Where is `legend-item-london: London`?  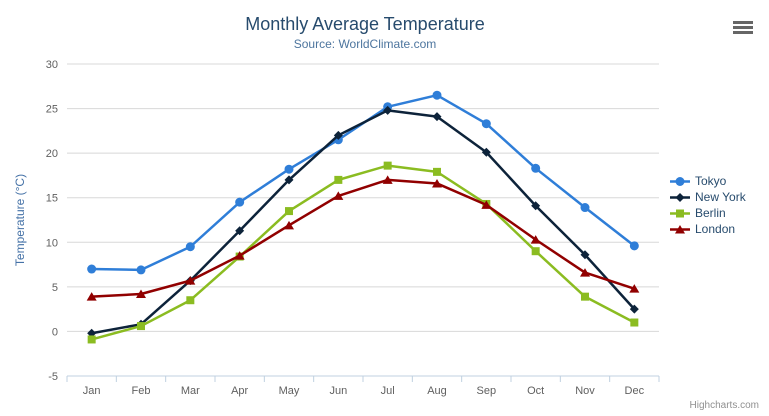 legend-item-london: London is located at coordinates (707, 229).